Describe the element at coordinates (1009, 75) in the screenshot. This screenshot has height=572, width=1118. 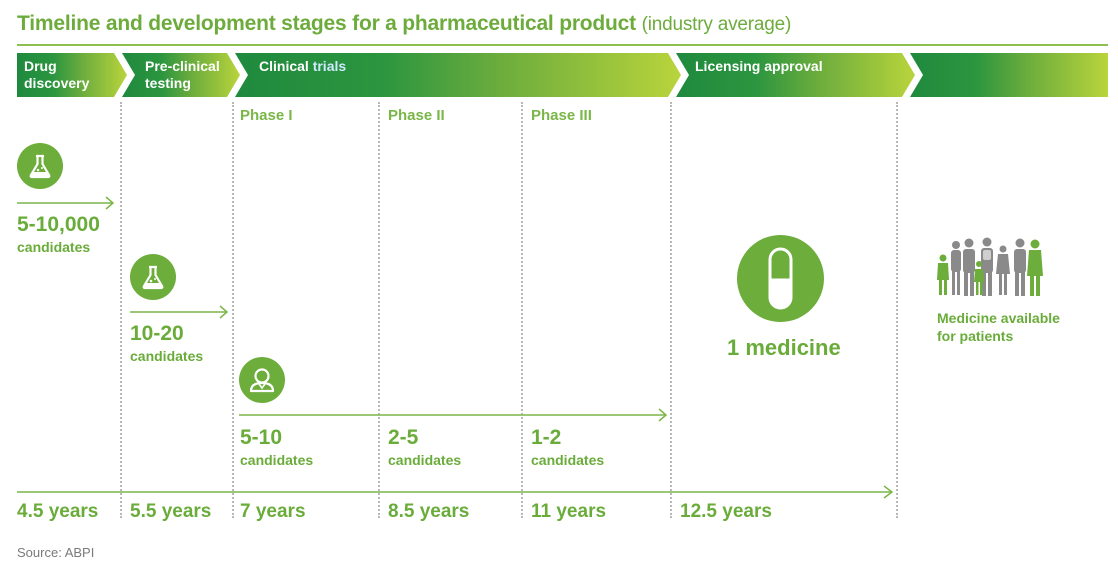
I see `stage-final-chevron` at that location.